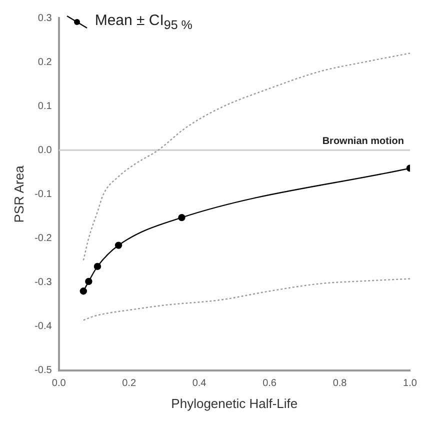 This screenshot has width=428, height=424. Describe the element at coordinates (363, 141) in the screenshot. I see `ref-line-label: Brownian motion` at that location.